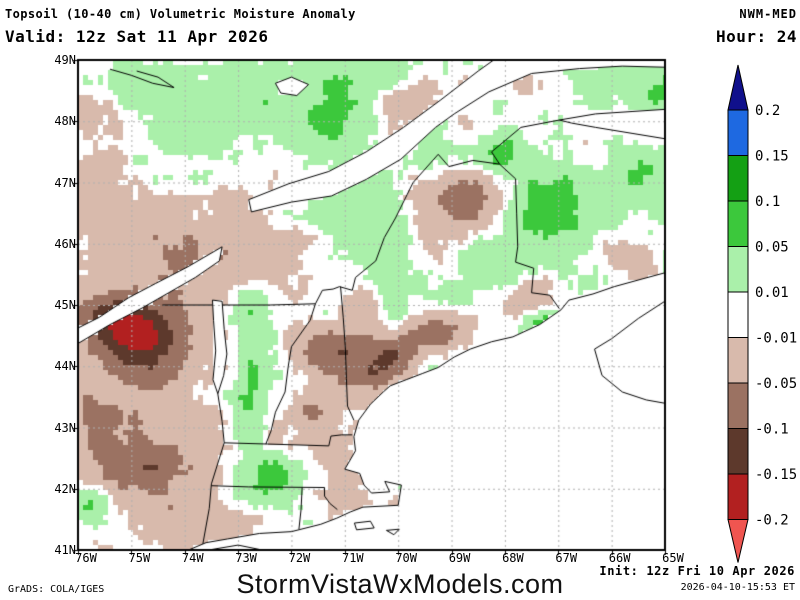 This screenshot has height=600, width=800. What do you see at coordinates (768, 14) in the screenshot?
I see `model-name: NWM-MED` at bounding box center [768, 14].